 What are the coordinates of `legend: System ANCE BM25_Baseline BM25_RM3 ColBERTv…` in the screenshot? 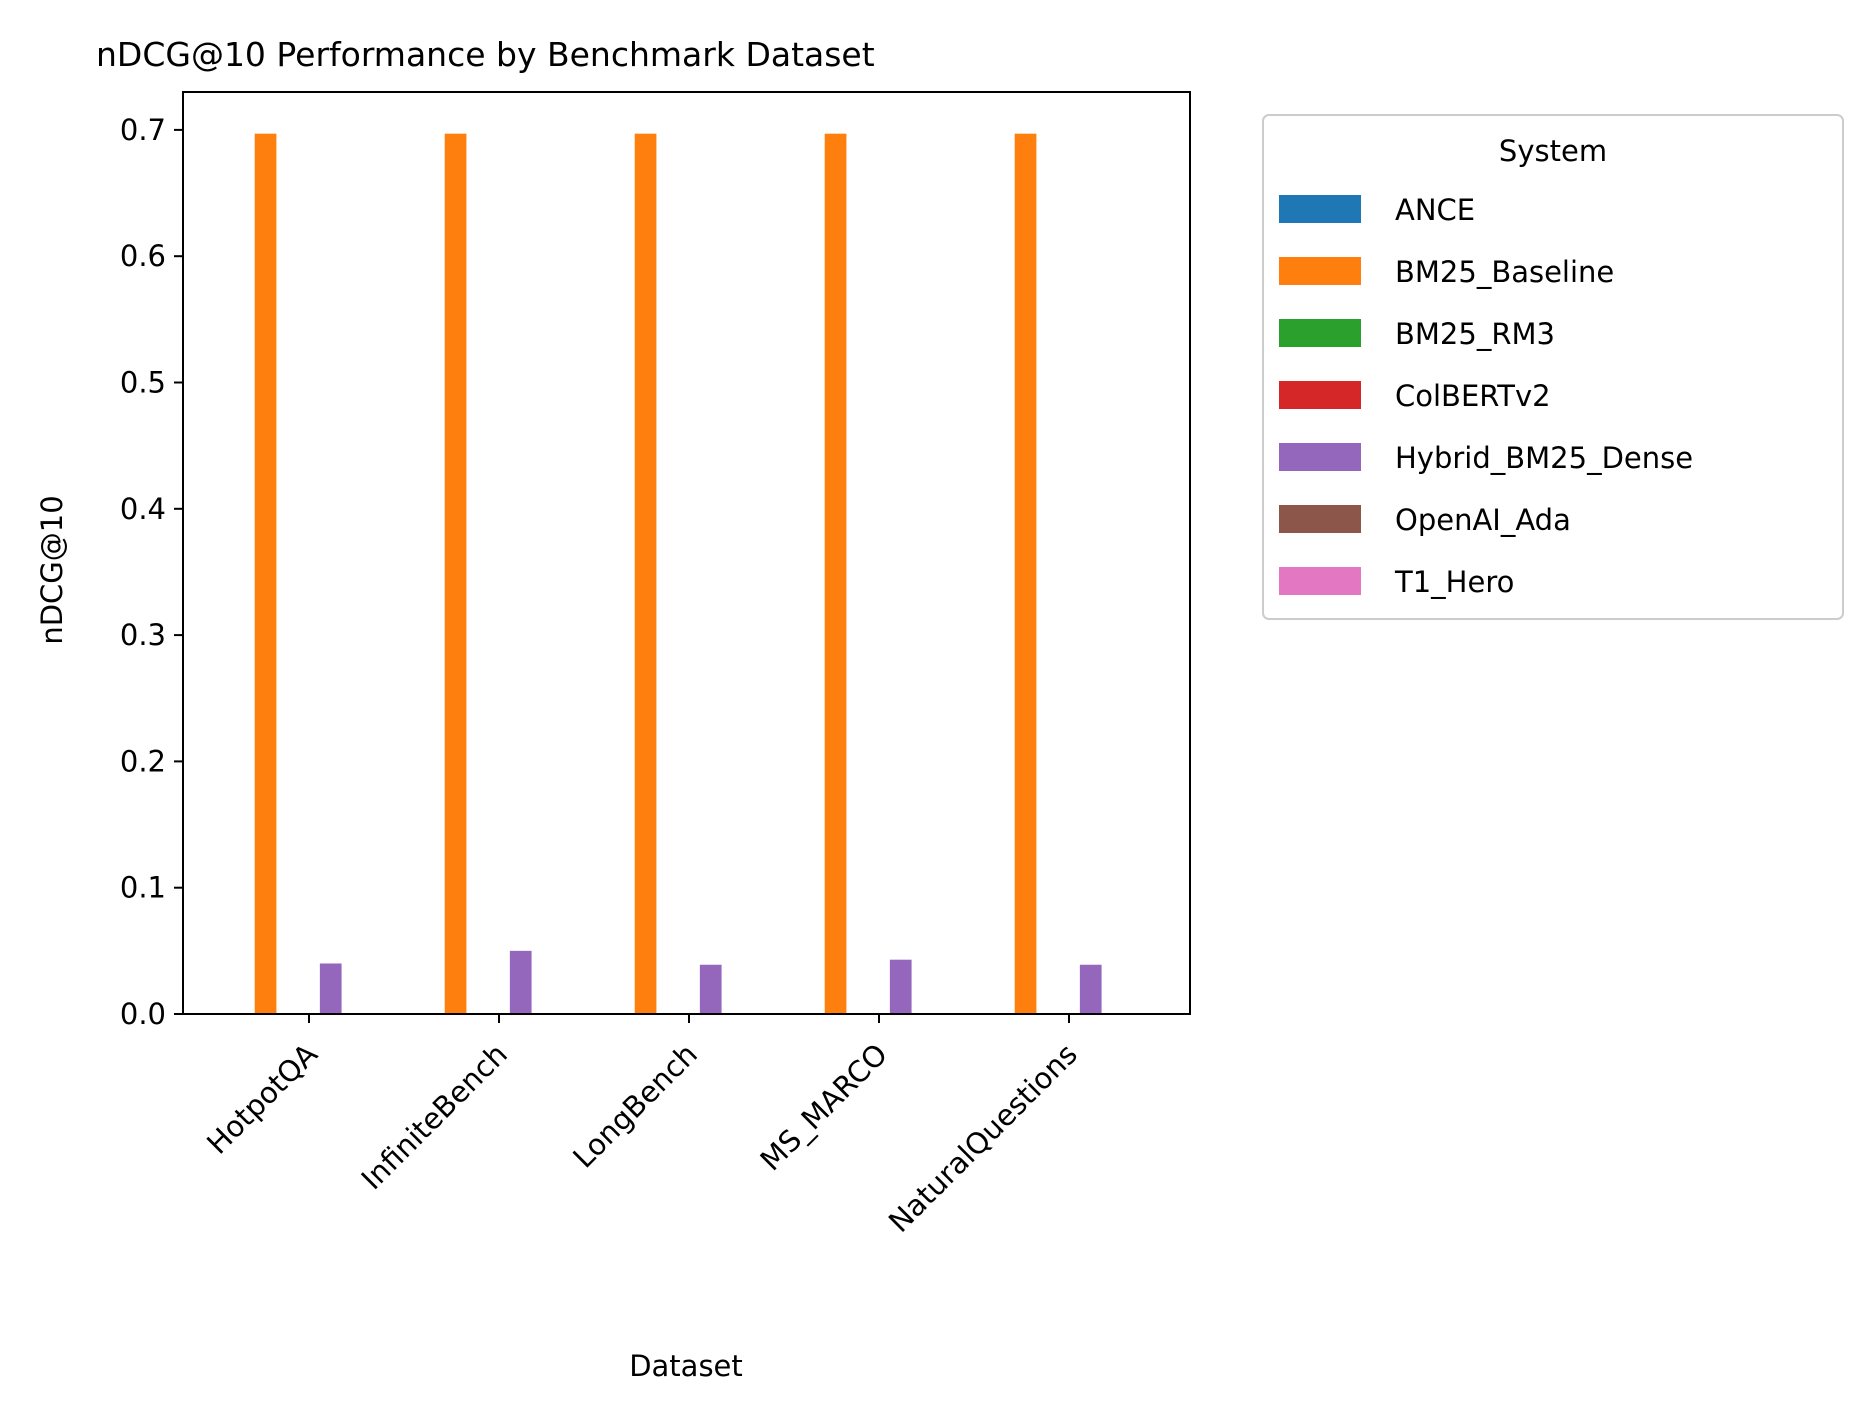 It's located at (1553, 367).